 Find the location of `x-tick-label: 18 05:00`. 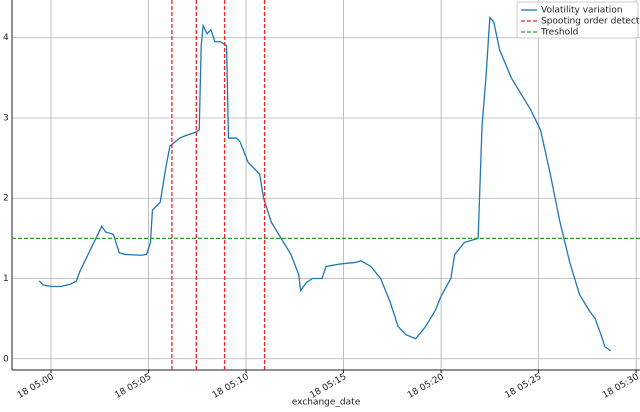

x-tick-label: 18 05:00 is located at coordinates (36, 386).